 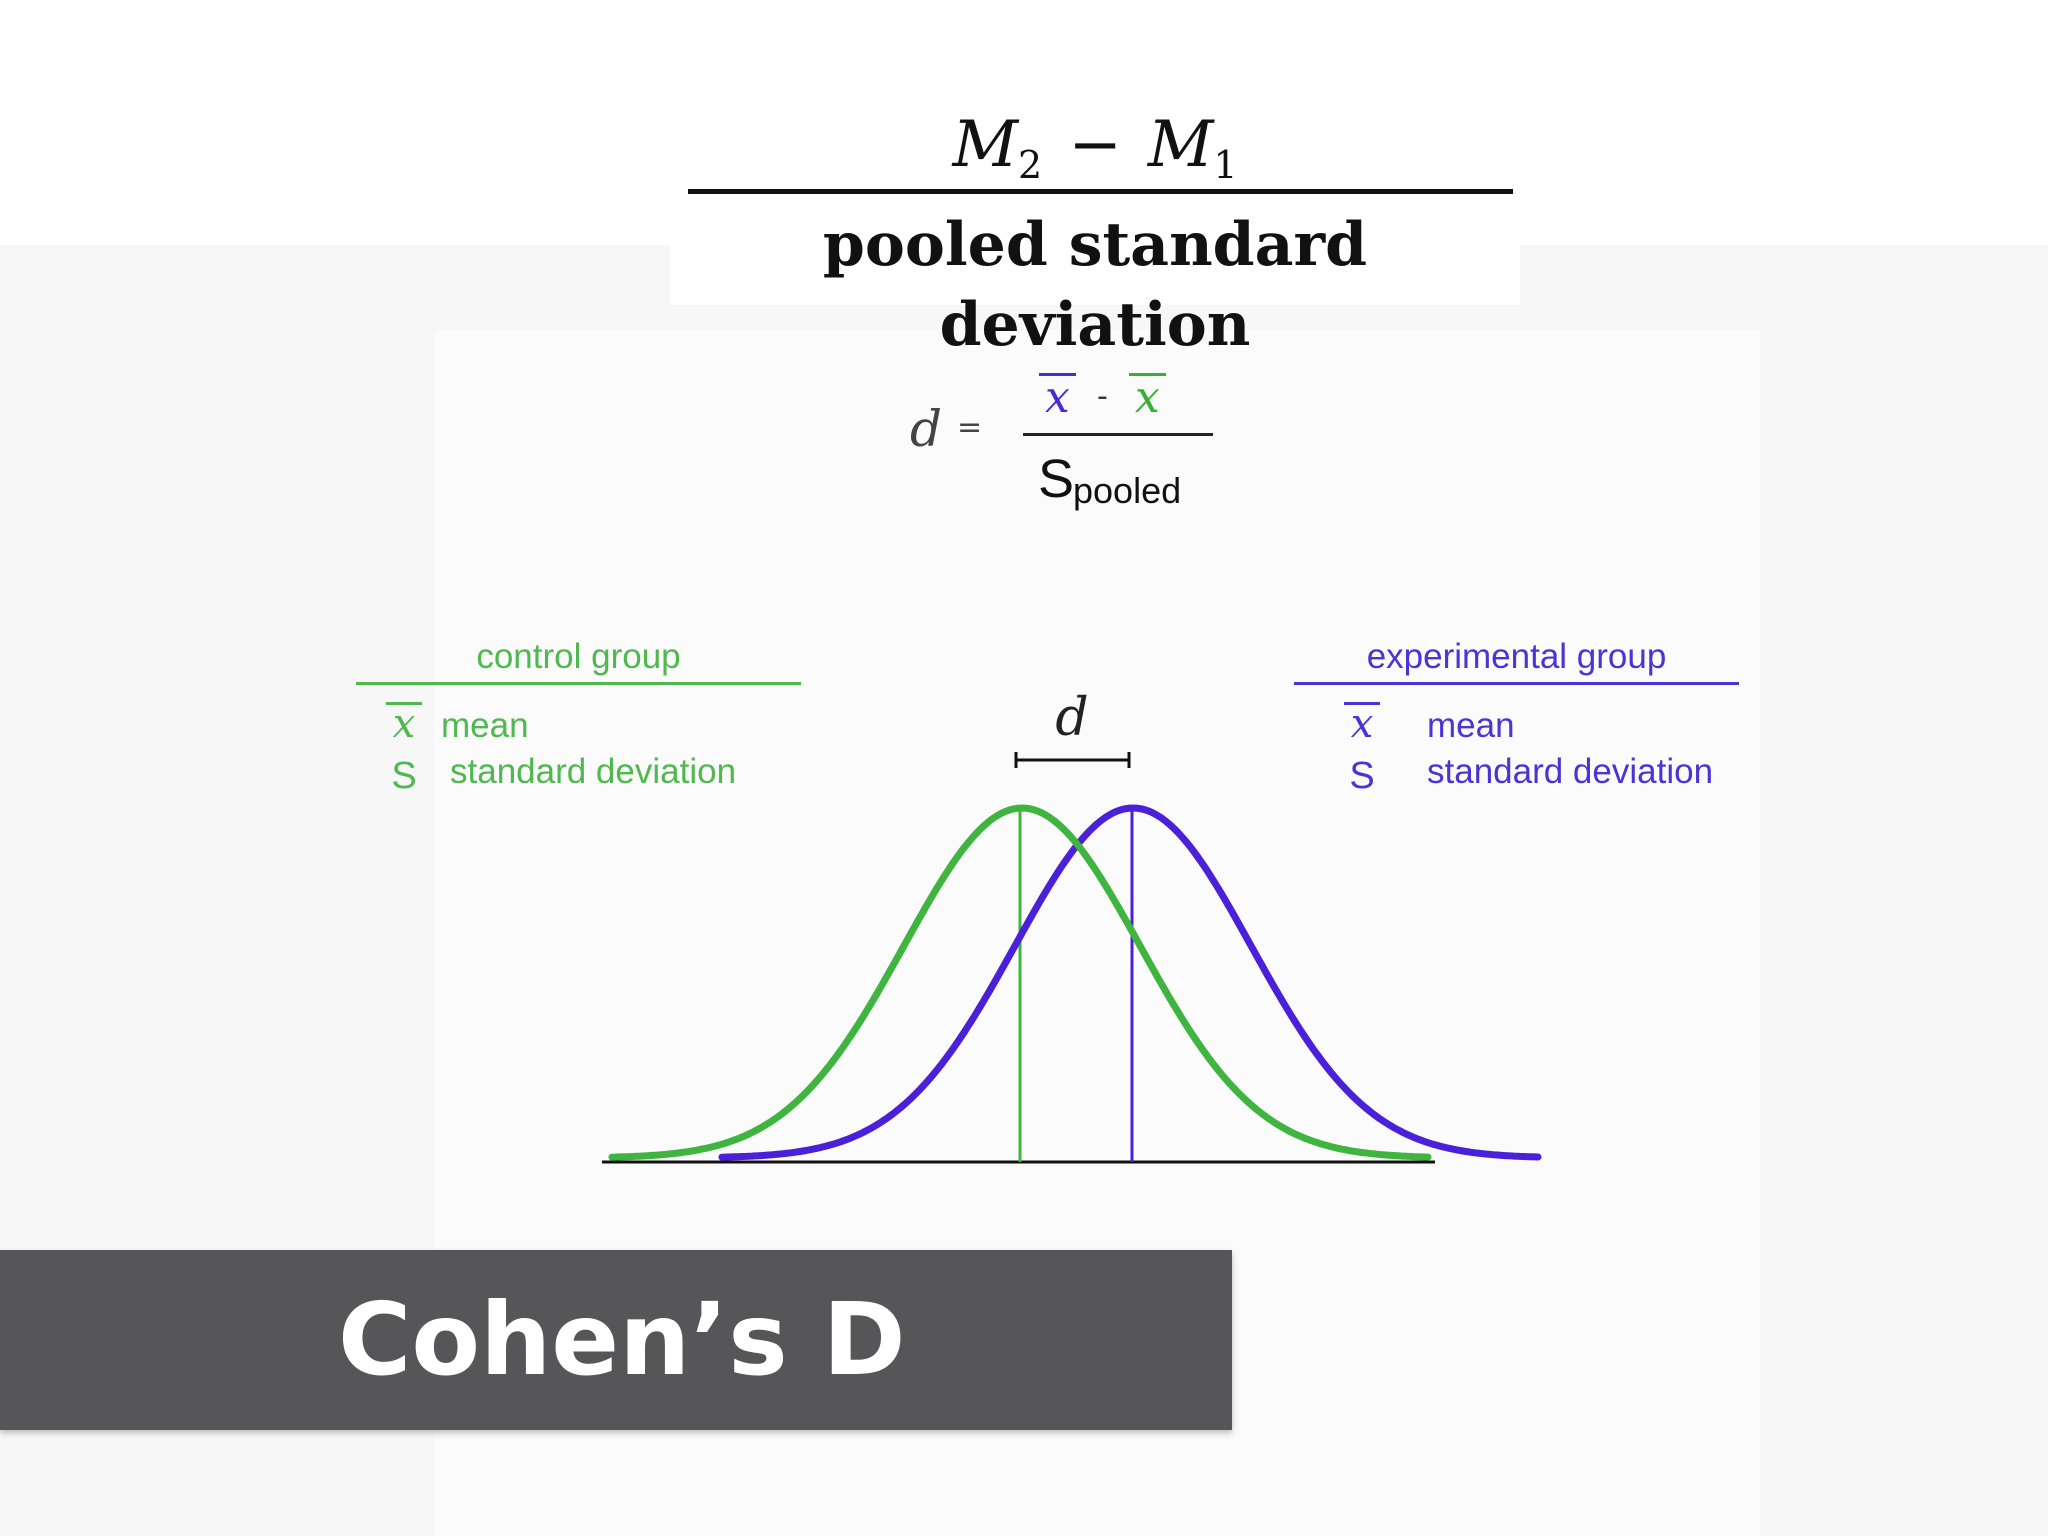 I want to click on formula-numerator: M2− M1, so click(x=1095, y=155).